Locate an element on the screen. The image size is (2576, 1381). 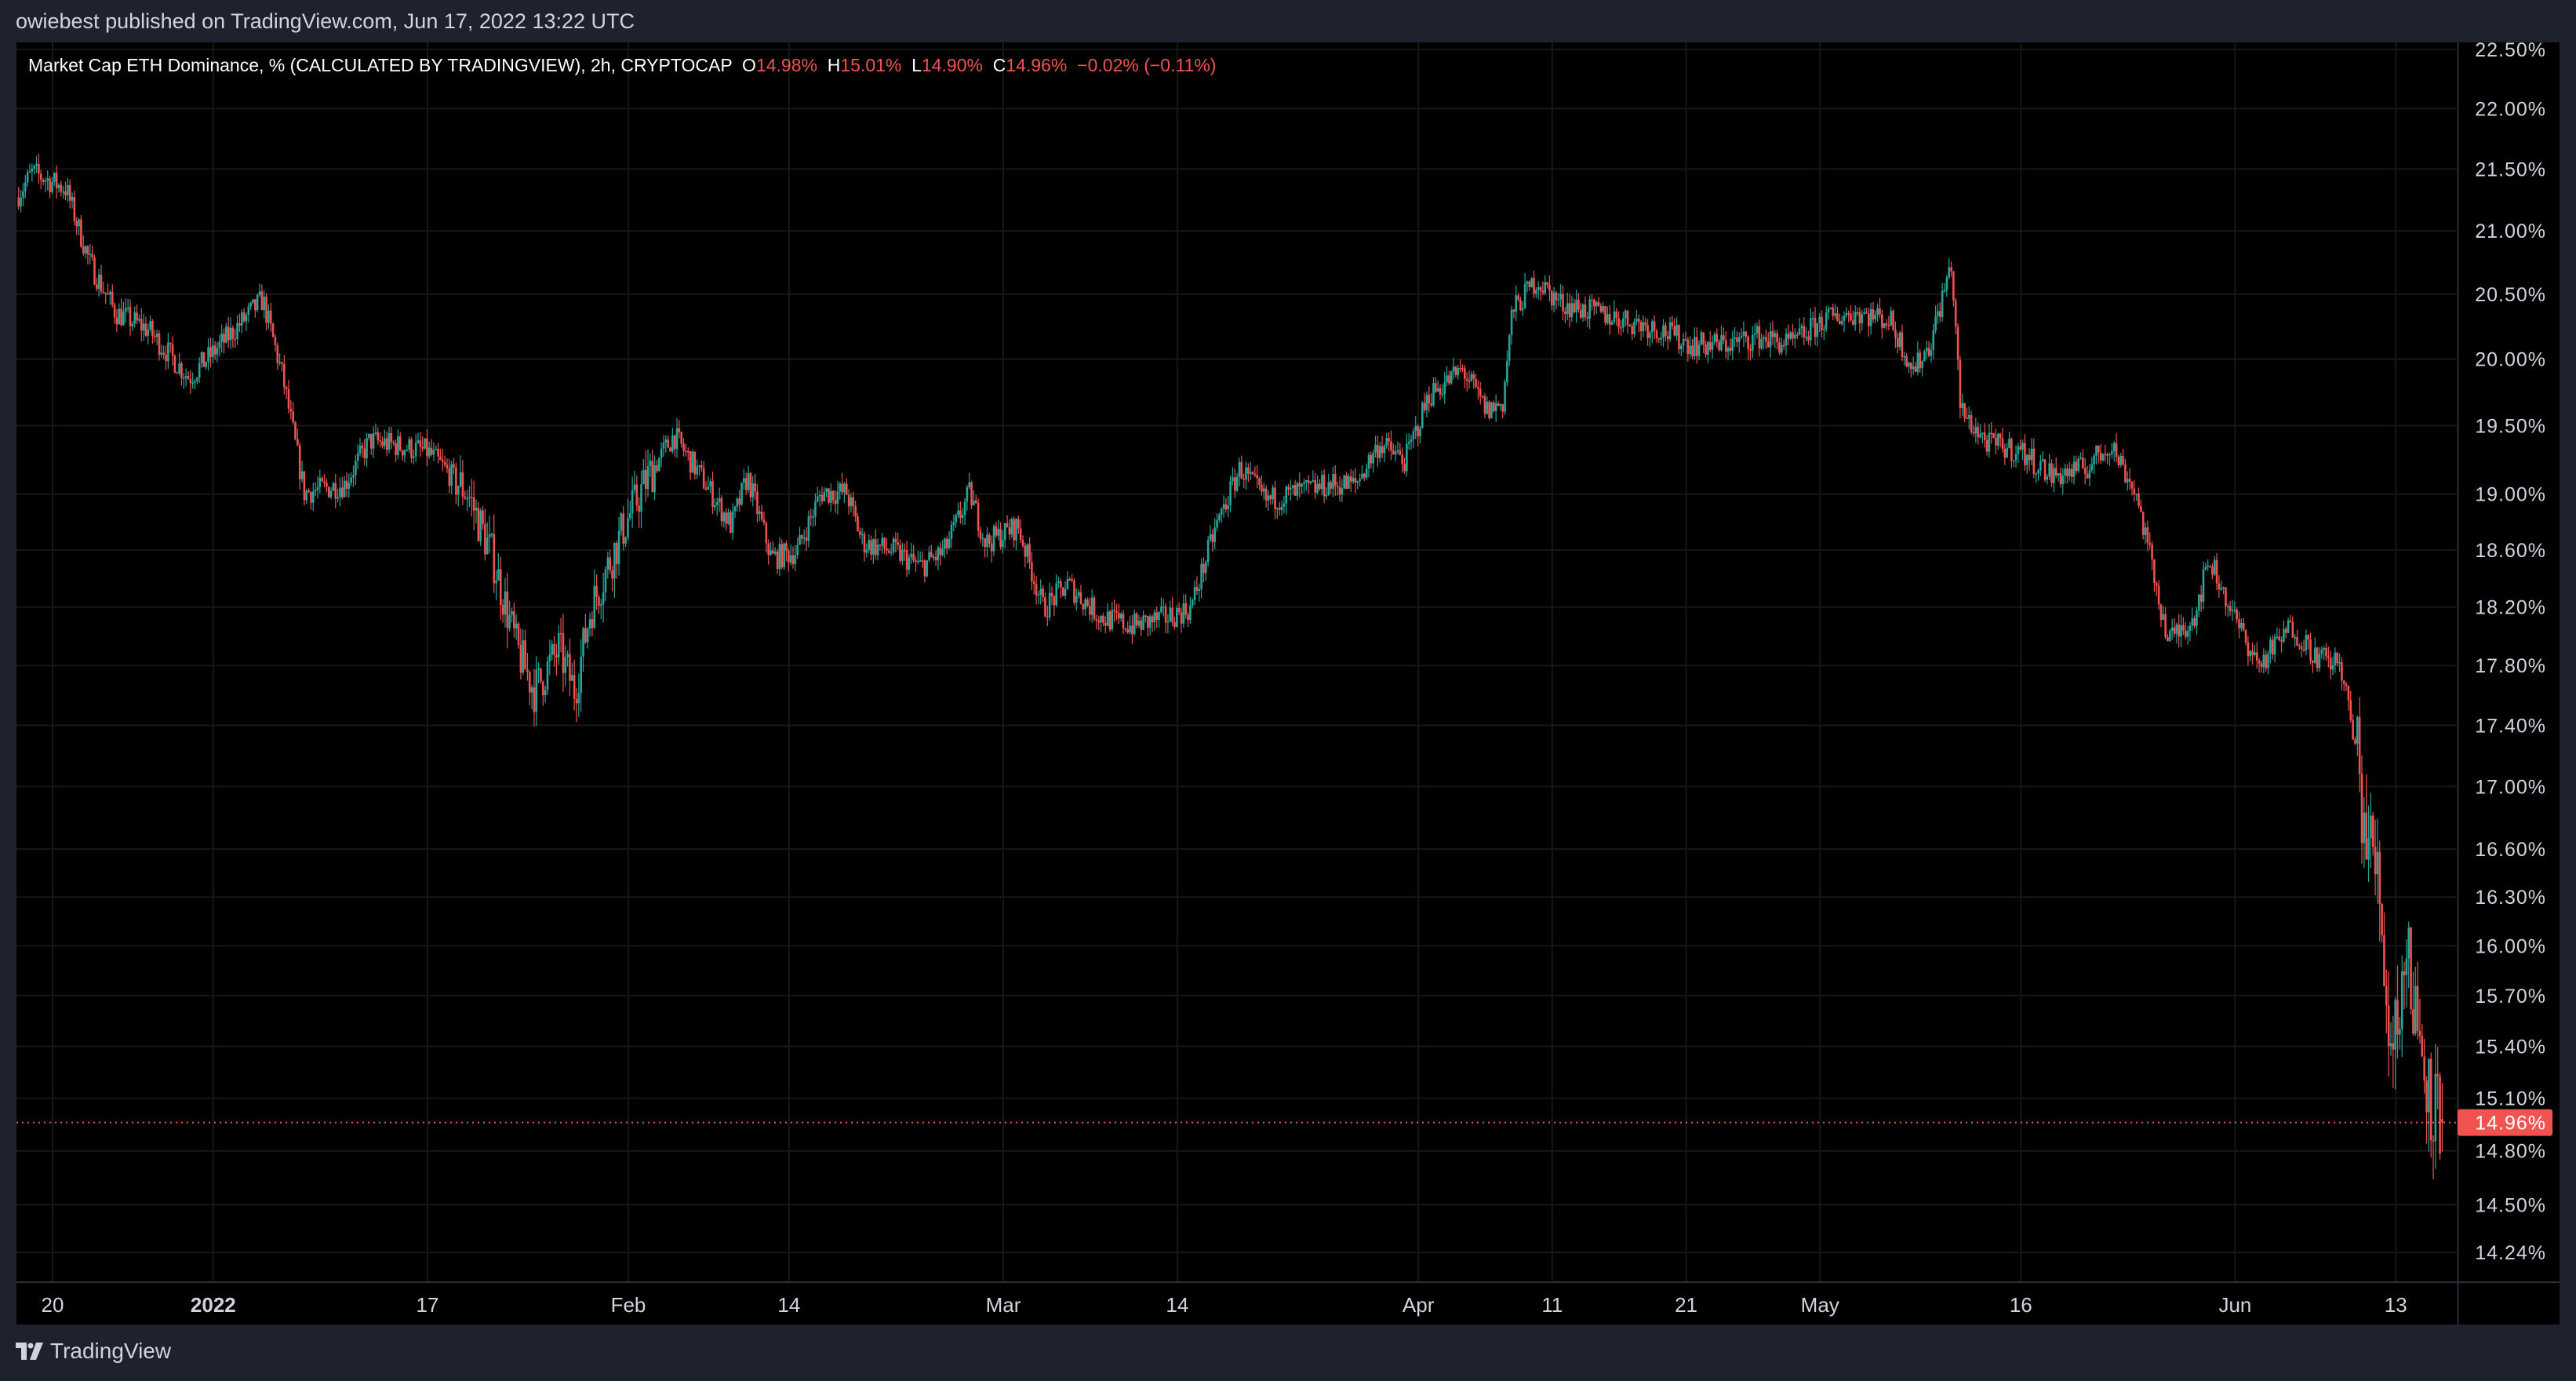
price-tick-label: 15.70% is located at coordinates (2510, 997).